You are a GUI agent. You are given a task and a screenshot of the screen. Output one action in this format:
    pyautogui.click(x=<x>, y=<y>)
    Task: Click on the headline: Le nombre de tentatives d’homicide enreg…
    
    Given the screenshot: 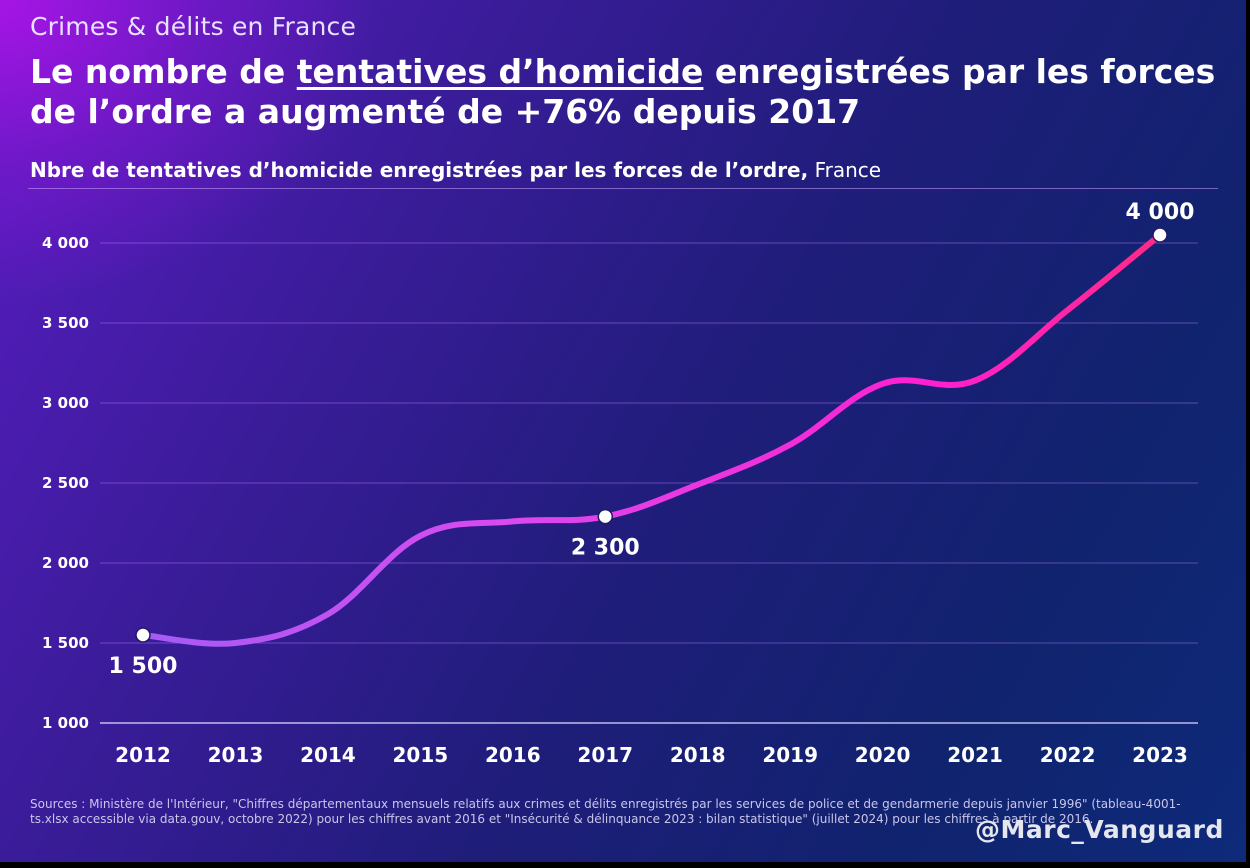 What is the action you would take?
    pyautogui.click(x=625, y=92)
    